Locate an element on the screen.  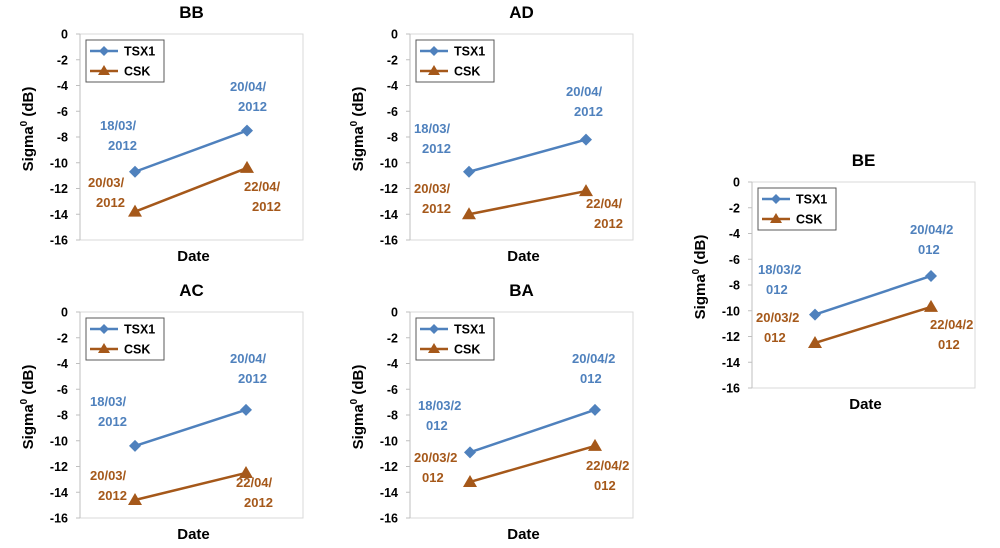
chart-title: BA is located at coordinates (521, 290).